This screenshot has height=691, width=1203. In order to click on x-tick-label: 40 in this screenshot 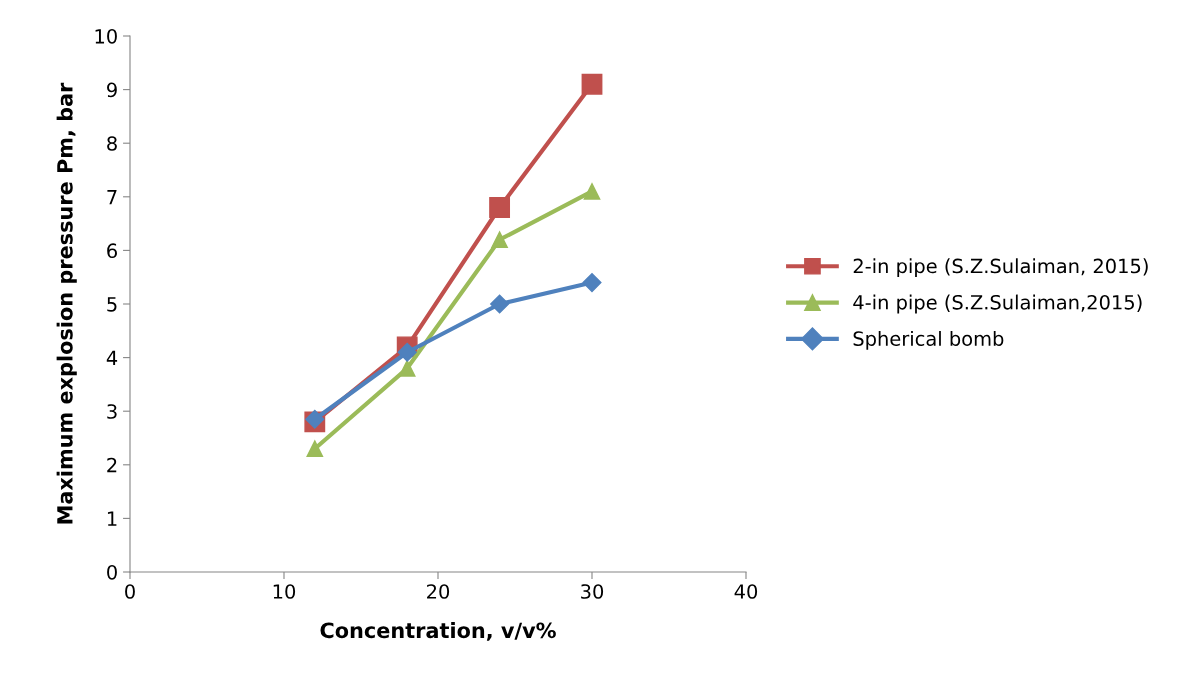, I will do `click(746, 591)`.